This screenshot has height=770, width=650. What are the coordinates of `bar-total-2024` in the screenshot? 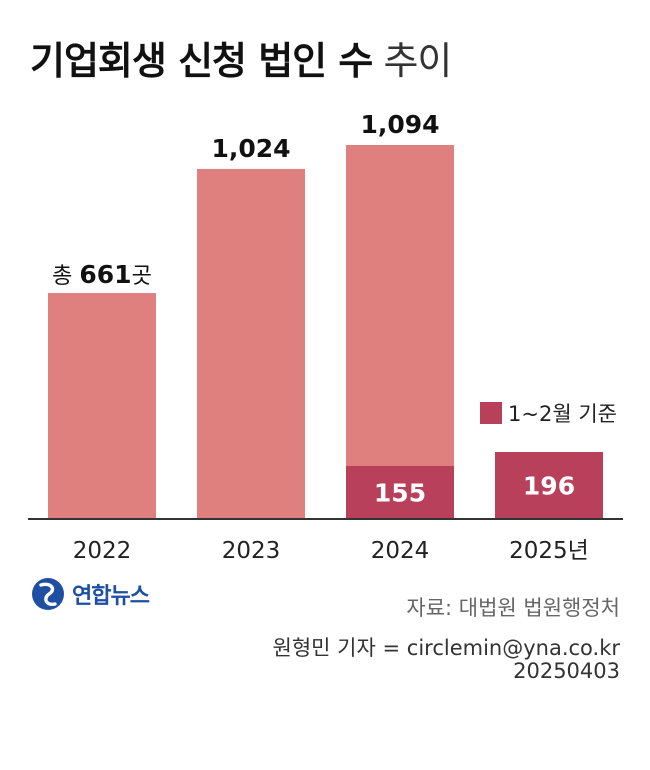 It's located at (400, 332).